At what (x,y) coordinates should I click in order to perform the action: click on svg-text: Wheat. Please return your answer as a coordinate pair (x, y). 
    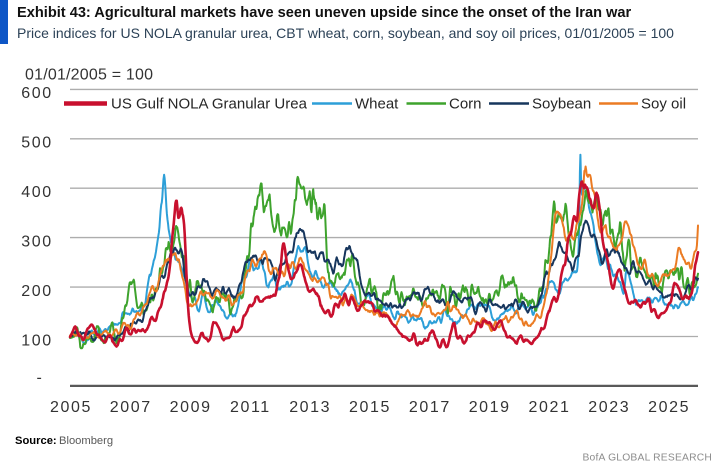
    Looking at the image, I should click on (377, 104).